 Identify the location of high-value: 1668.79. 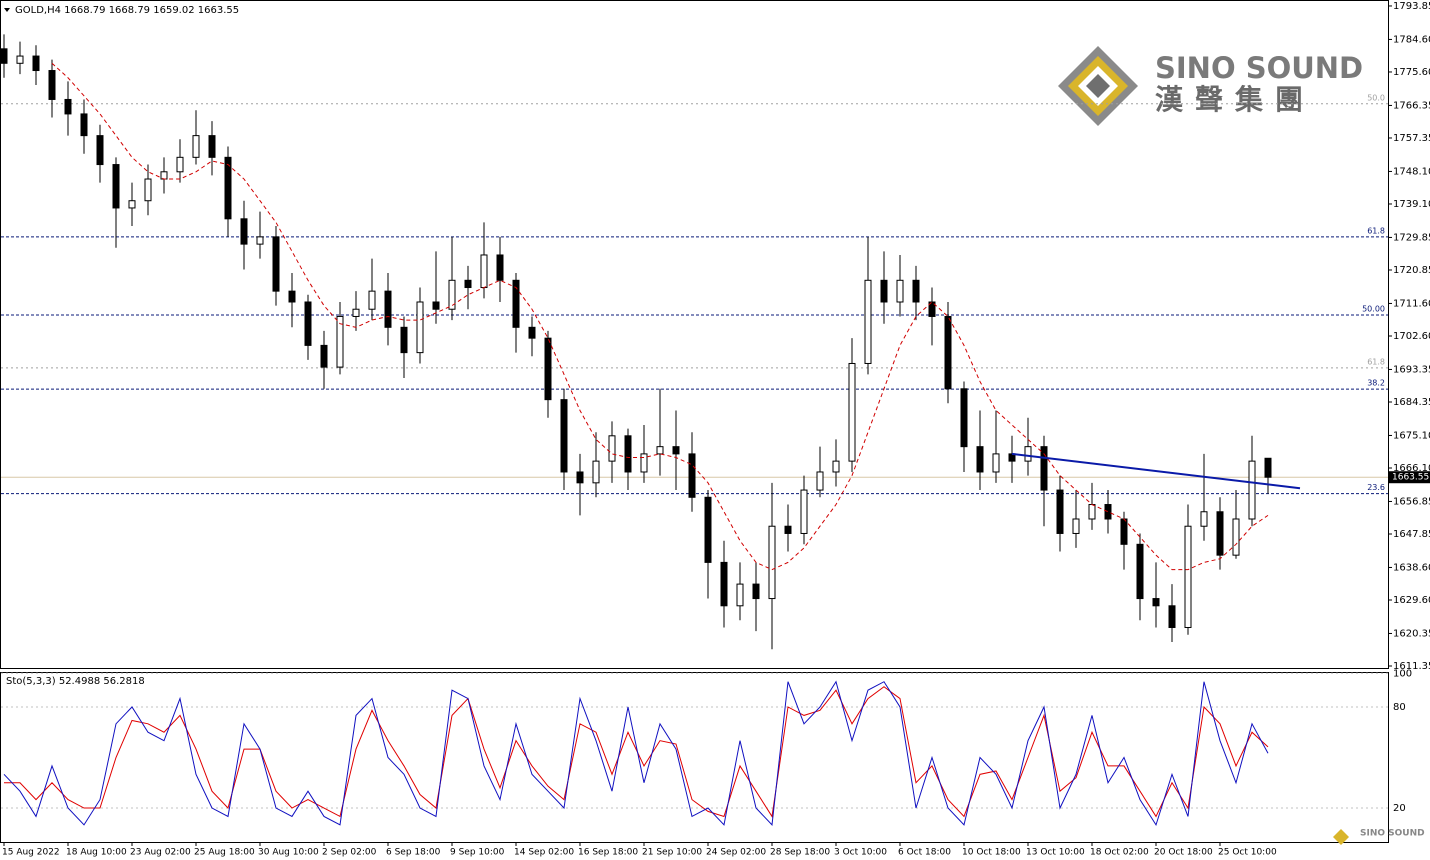
(129, 10).